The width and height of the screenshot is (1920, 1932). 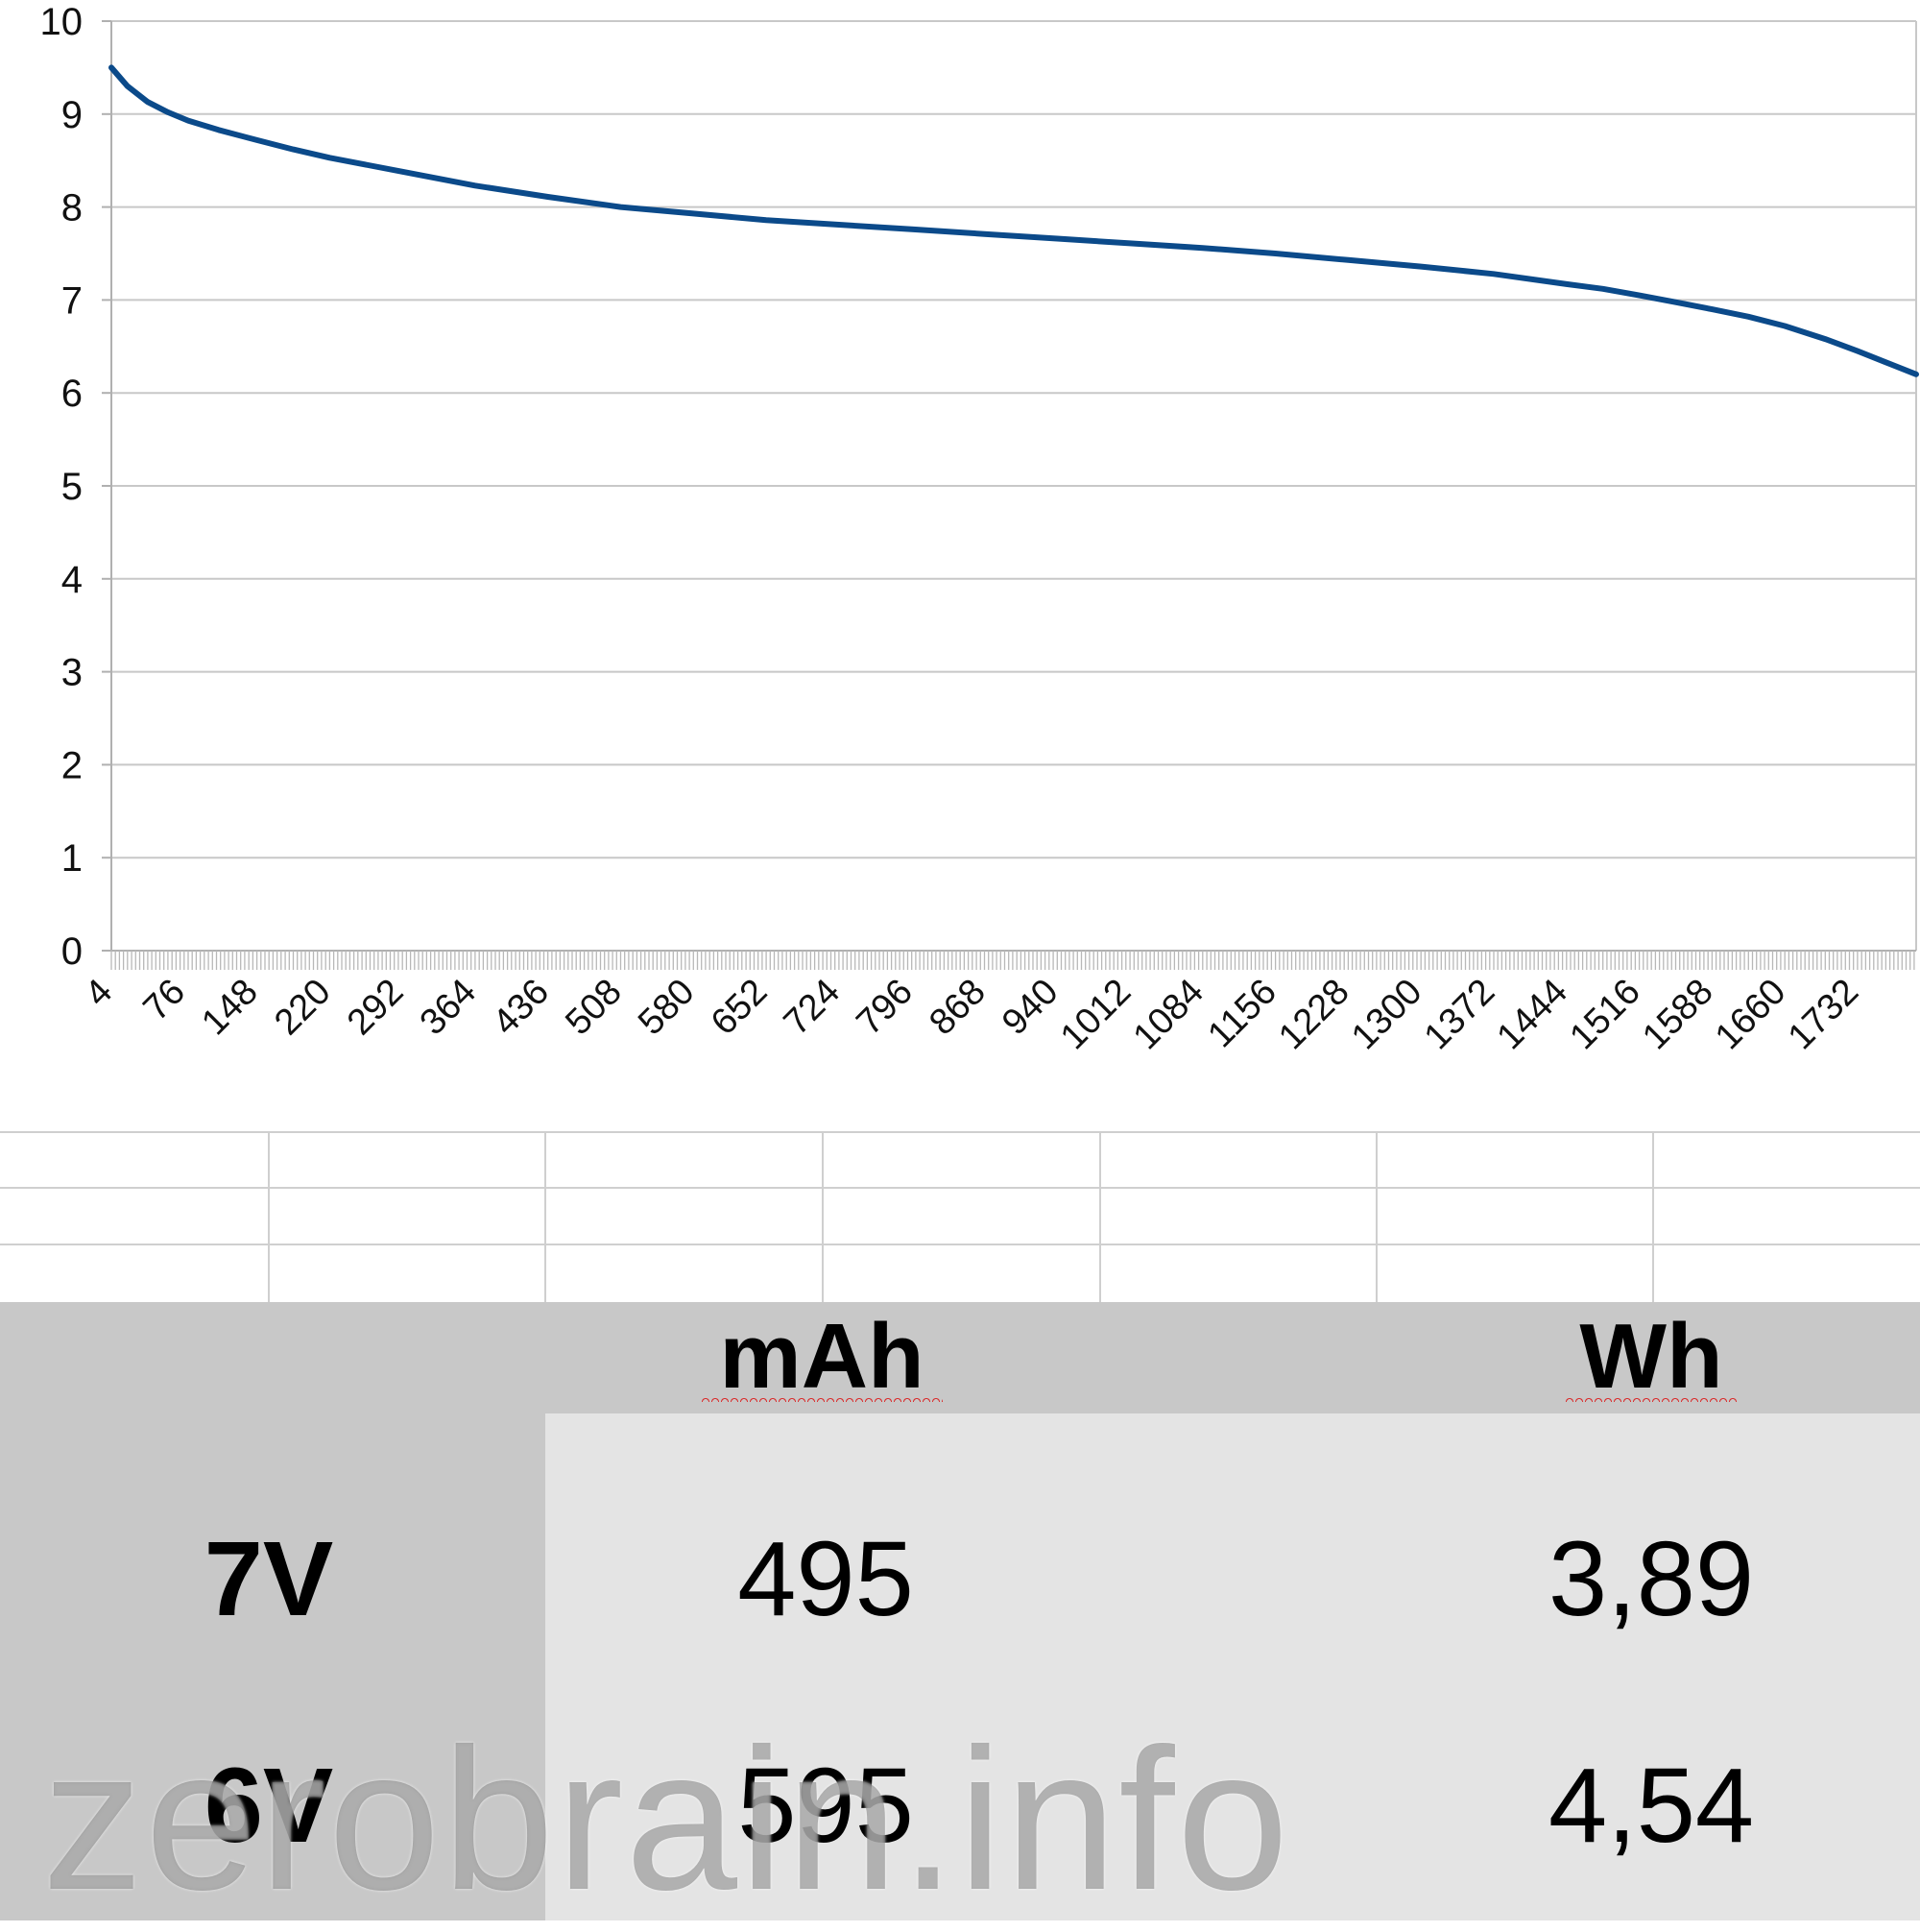 I want to click on x-tick-label: 1516, so click(x=1604, y=1014).